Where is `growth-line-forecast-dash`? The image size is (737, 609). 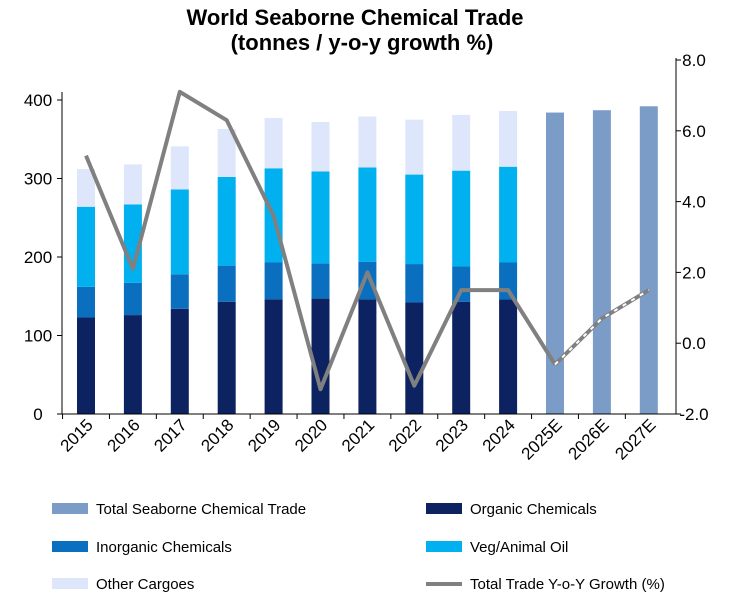 growth-line-forecast-dash is located at coordinates (602, 327).